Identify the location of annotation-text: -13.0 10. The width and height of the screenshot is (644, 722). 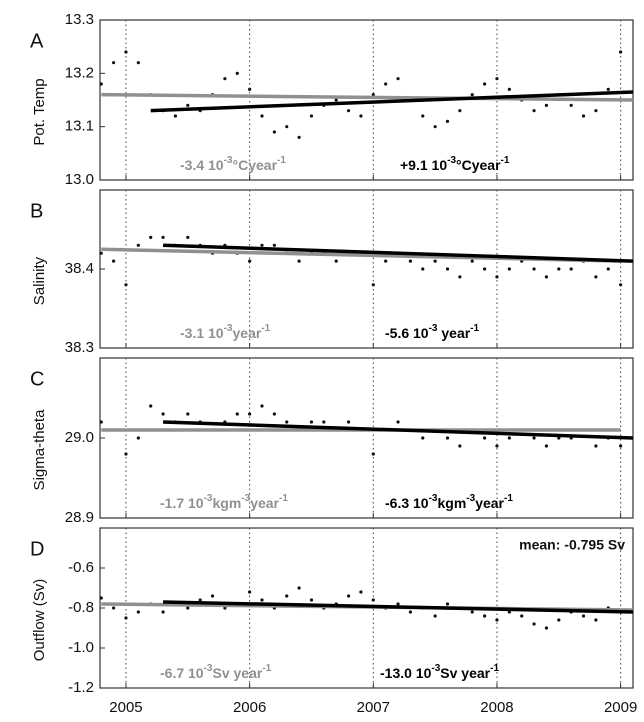
(406, 673).